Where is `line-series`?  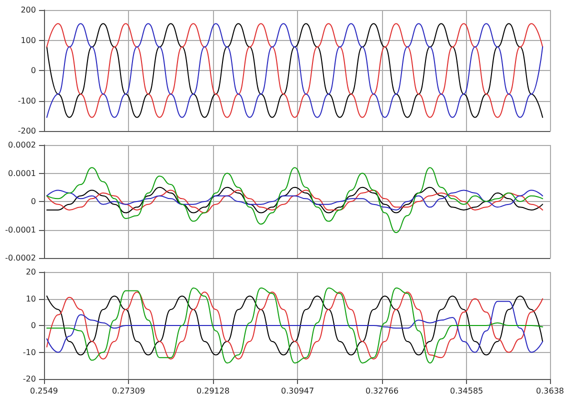
line-series is located at coordinates (295, 200).